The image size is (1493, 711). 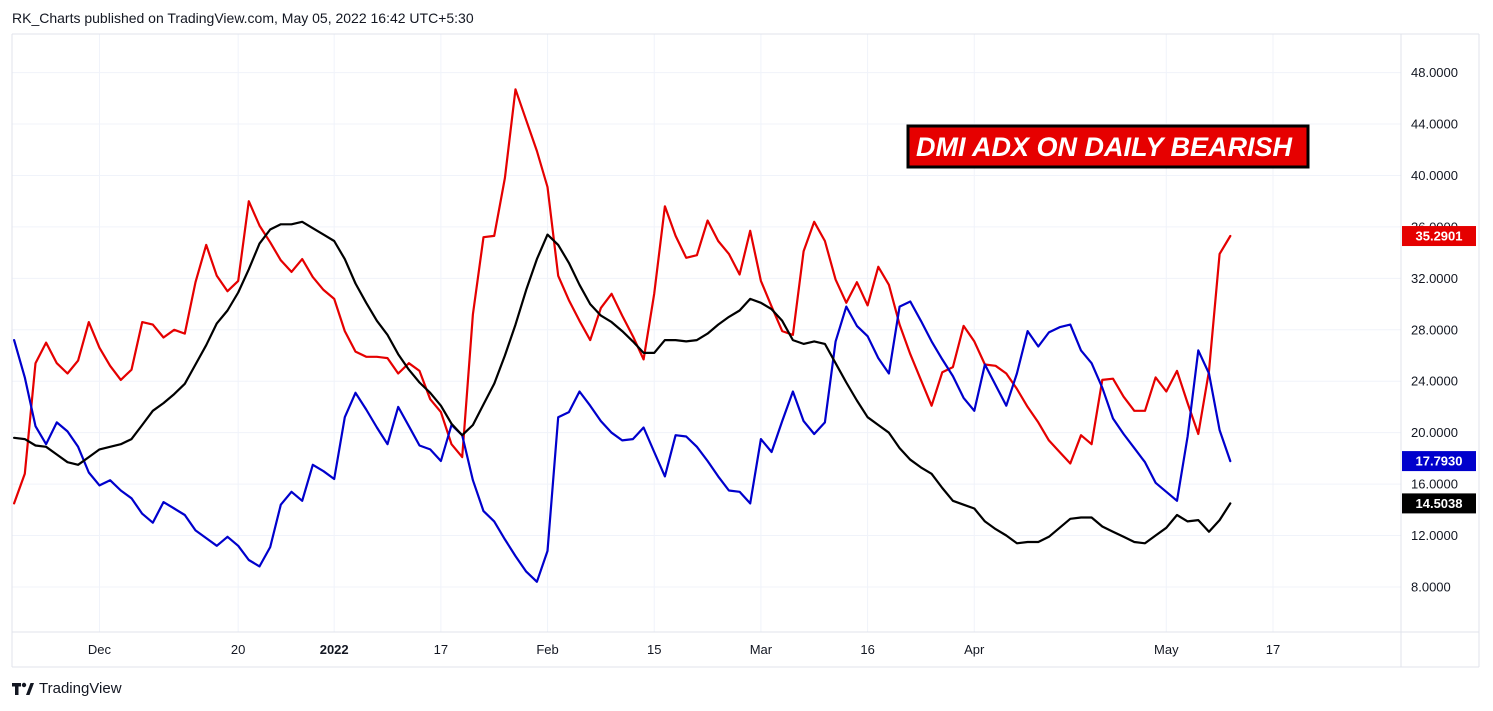 I want to click on y-tick-label: 28.0000, so click(x=1434, y=329).